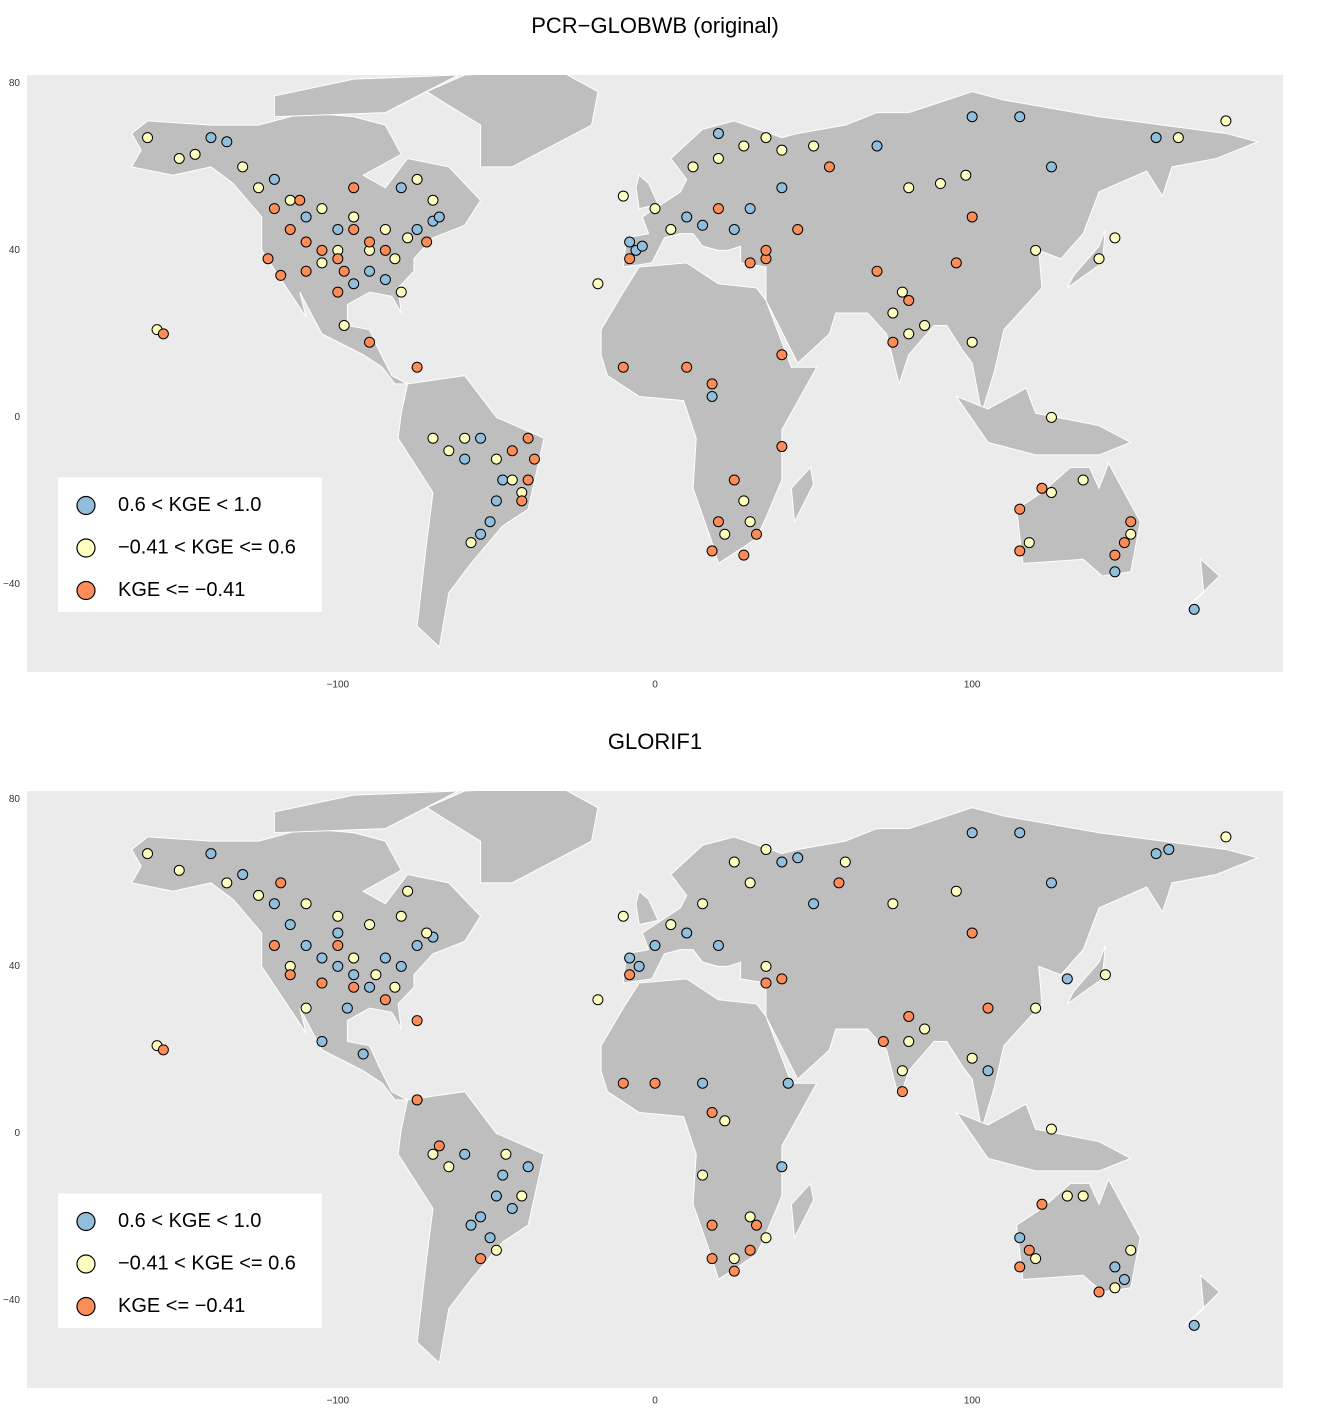  Describe the element at coordinates (181, 1306) in the screenshot. I see `legend-label: KGE <= −0.41` at that location.